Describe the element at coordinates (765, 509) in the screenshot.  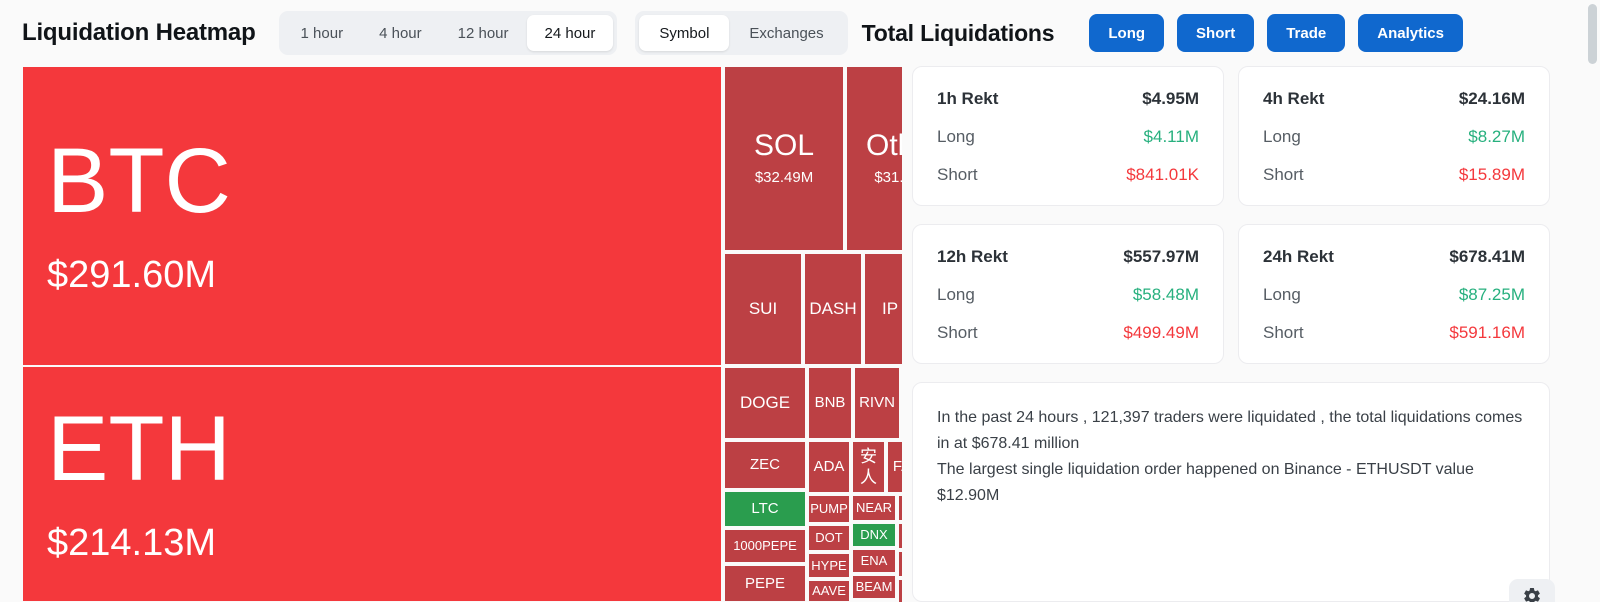
I see `treemap-tile-ltc: LTC` at that location.